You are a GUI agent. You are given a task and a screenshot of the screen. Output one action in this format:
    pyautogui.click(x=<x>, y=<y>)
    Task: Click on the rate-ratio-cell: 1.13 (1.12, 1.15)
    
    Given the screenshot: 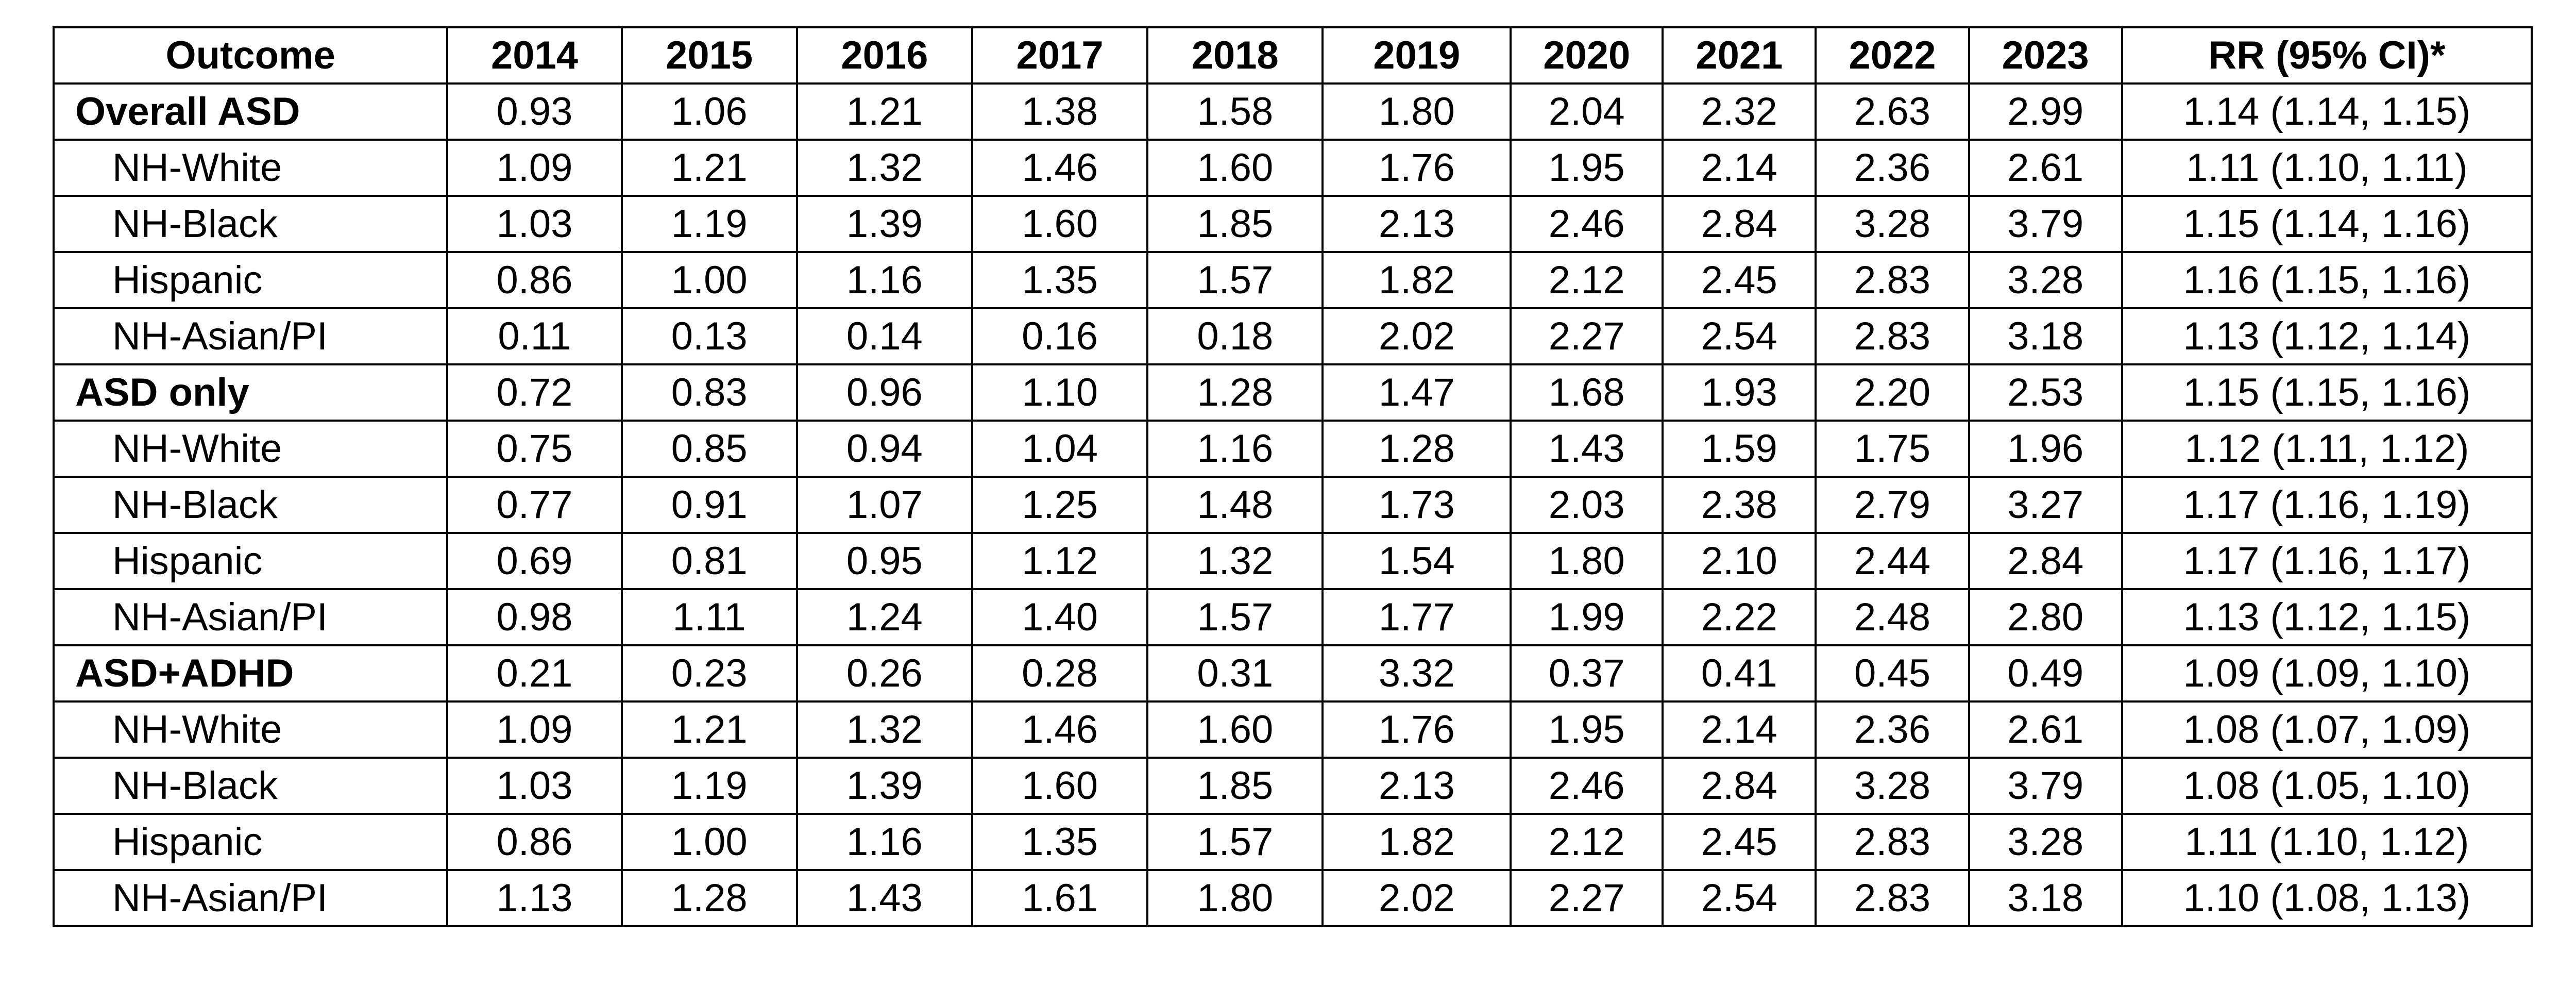 What is the action you would take?
    pyautogui.click(x=2327, y=617)
    